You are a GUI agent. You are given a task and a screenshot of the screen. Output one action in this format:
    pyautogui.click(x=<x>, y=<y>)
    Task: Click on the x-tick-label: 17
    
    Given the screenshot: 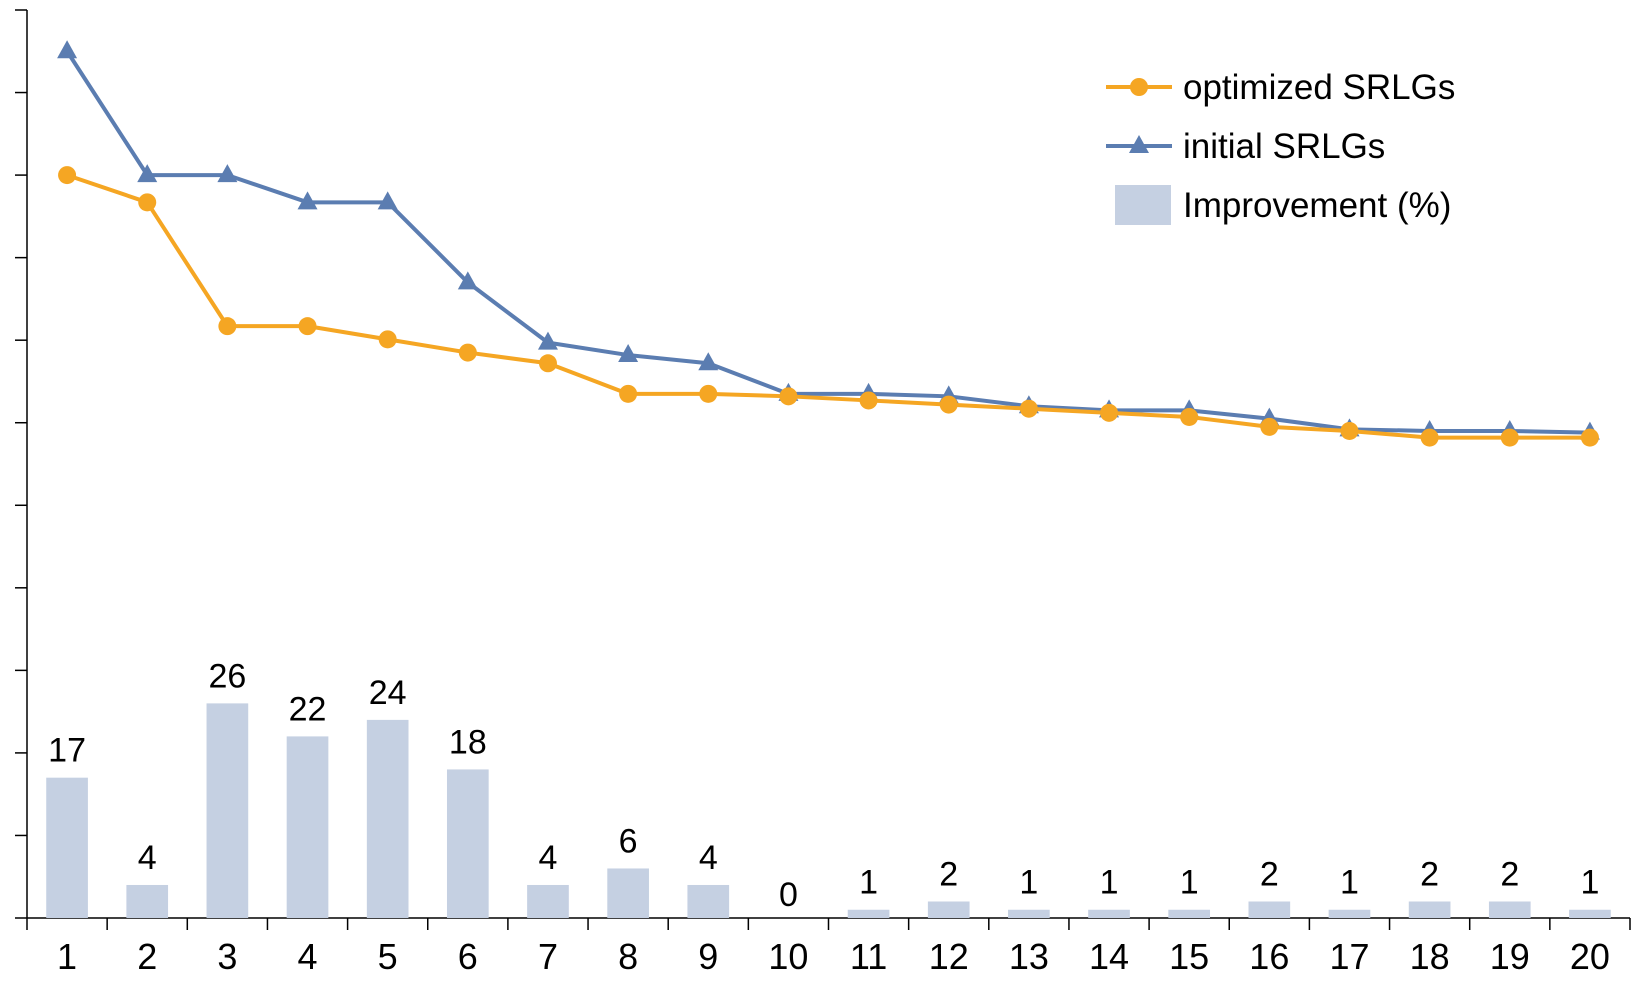 What is the action you would take?
    pyautogui.click(x=1349, y=956)
    